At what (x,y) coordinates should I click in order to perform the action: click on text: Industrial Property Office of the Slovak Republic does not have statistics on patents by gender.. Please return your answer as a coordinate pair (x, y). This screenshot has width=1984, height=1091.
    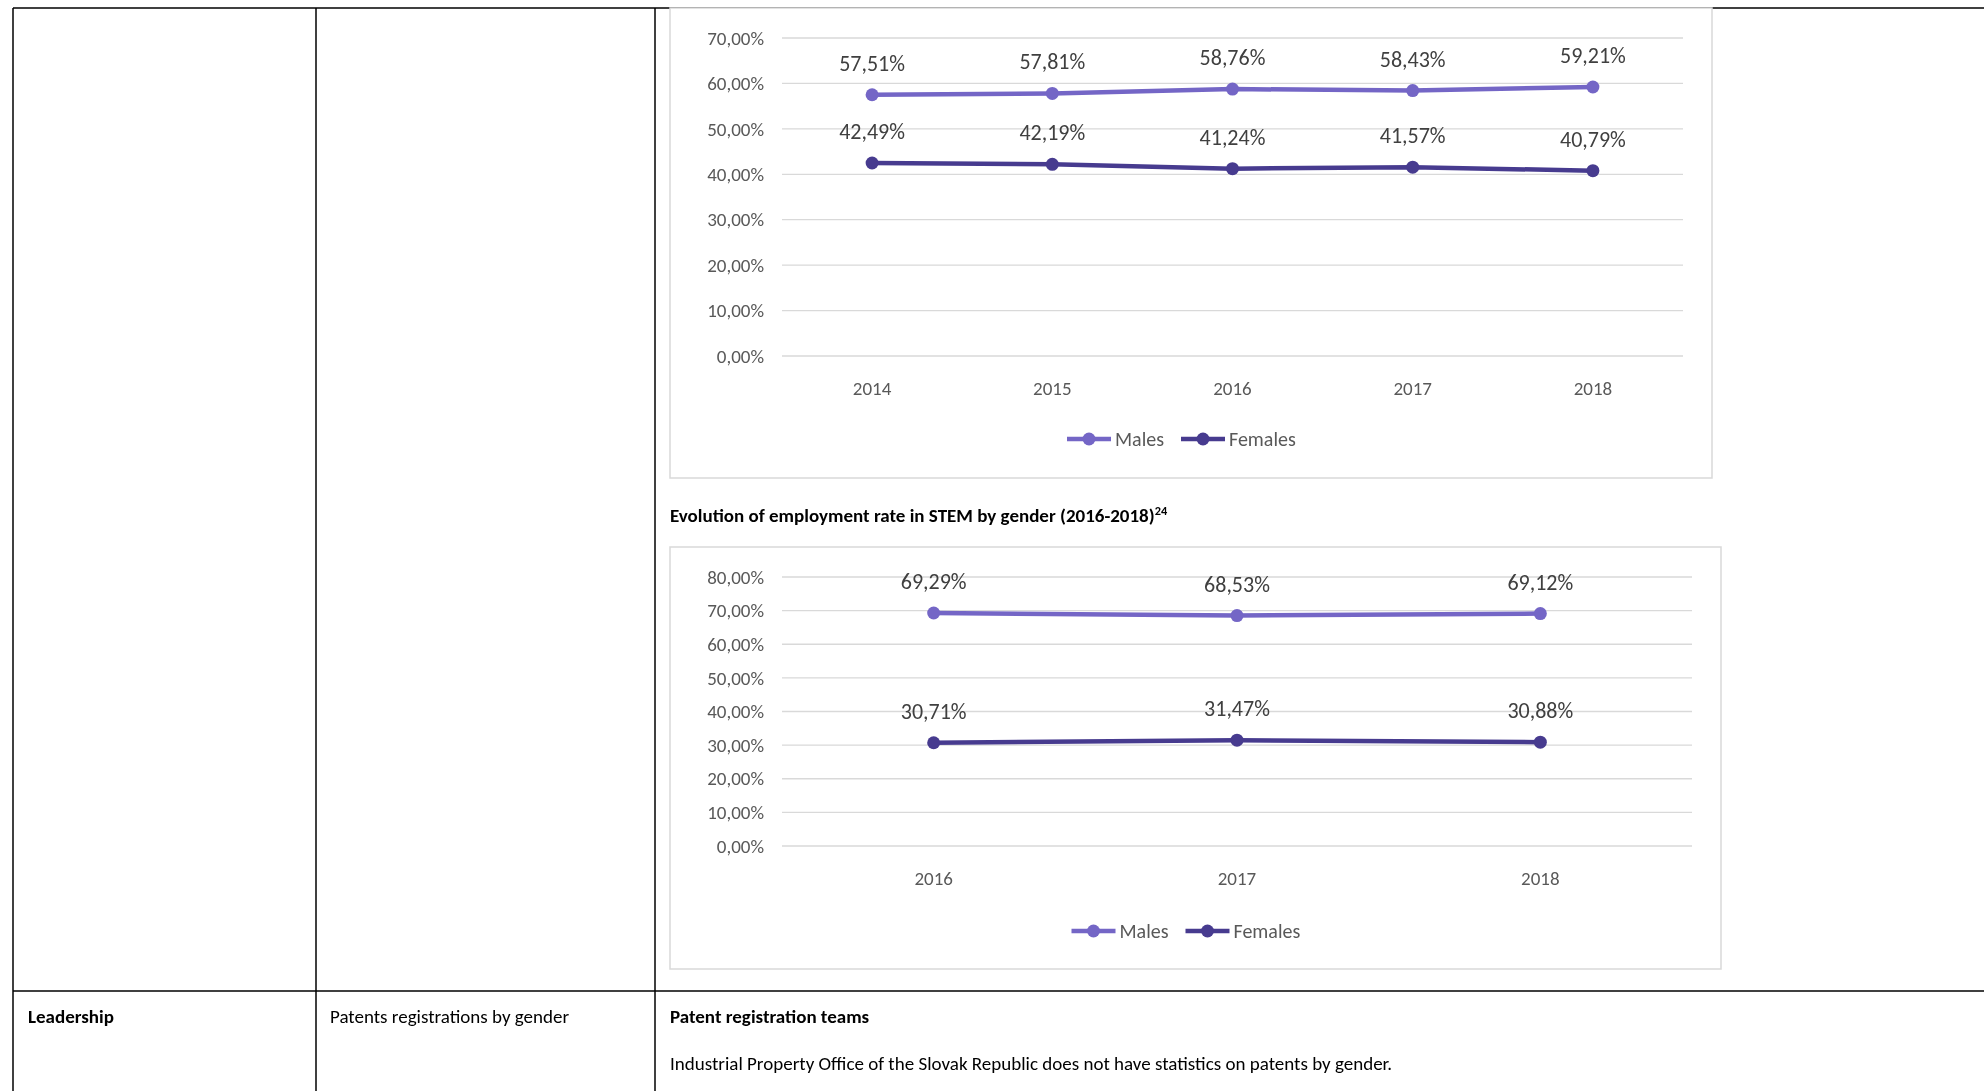
    Looking at the image, I should click on (1031, 1063).